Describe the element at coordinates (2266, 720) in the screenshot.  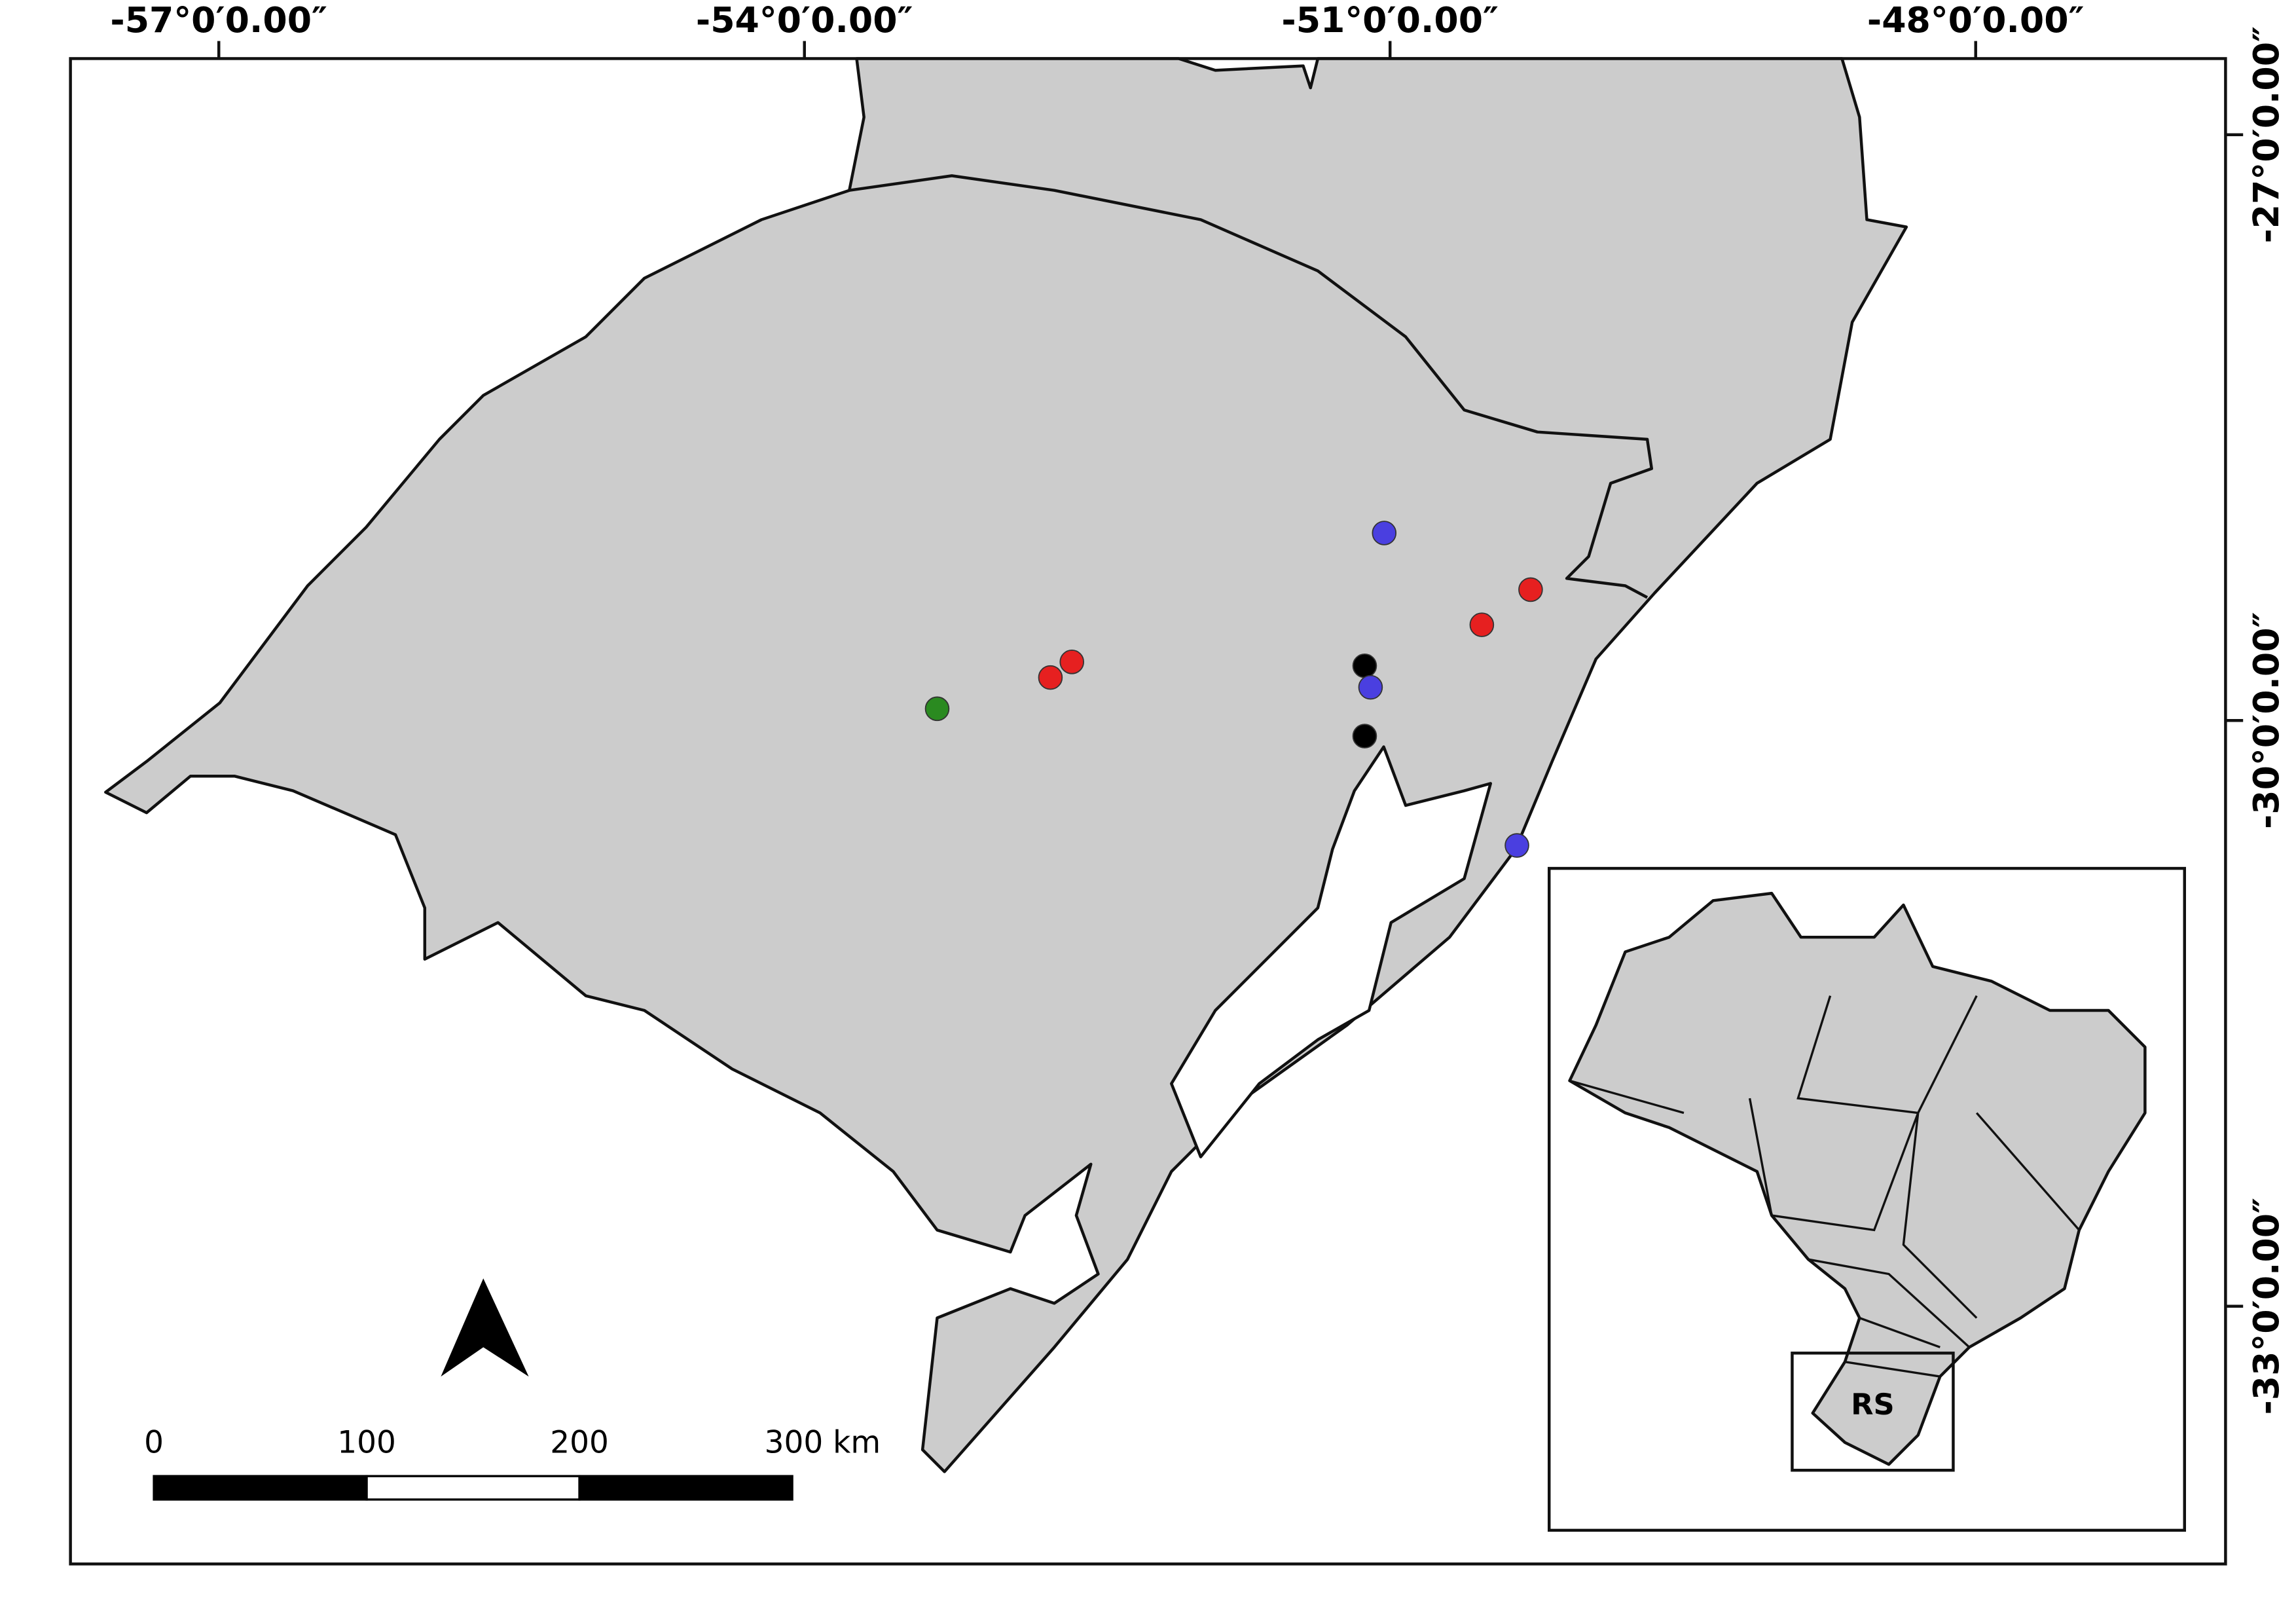
I see `lat-label: -30°0′0.00″` at that location.